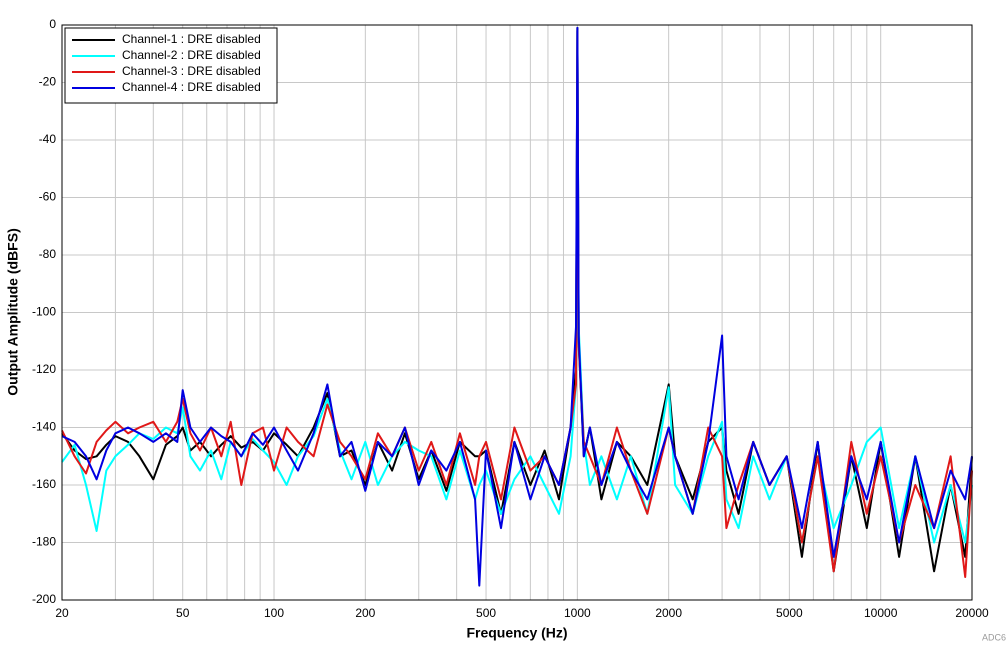  What do you see at coordinates (668, 613) in the screenshot?
I see `x-tick-label: 2000` at bounding box center [668, 613].